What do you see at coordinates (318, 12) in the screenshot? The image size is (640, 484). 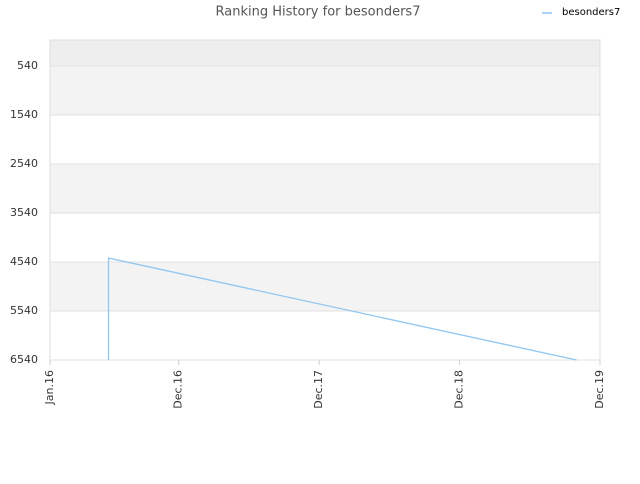 I see `chart-title: Ranking History for besonders7` at bounding box center [318, 12].